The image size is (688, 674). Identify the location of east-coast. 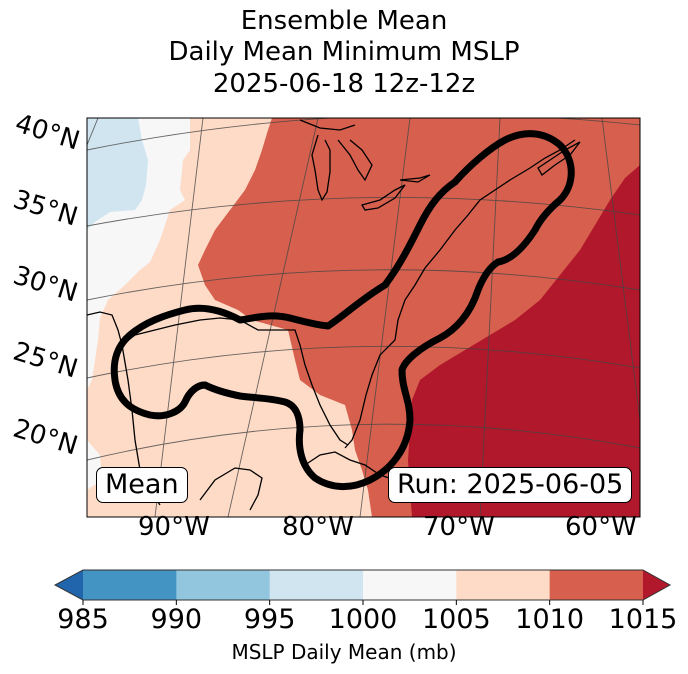
(485, 240).